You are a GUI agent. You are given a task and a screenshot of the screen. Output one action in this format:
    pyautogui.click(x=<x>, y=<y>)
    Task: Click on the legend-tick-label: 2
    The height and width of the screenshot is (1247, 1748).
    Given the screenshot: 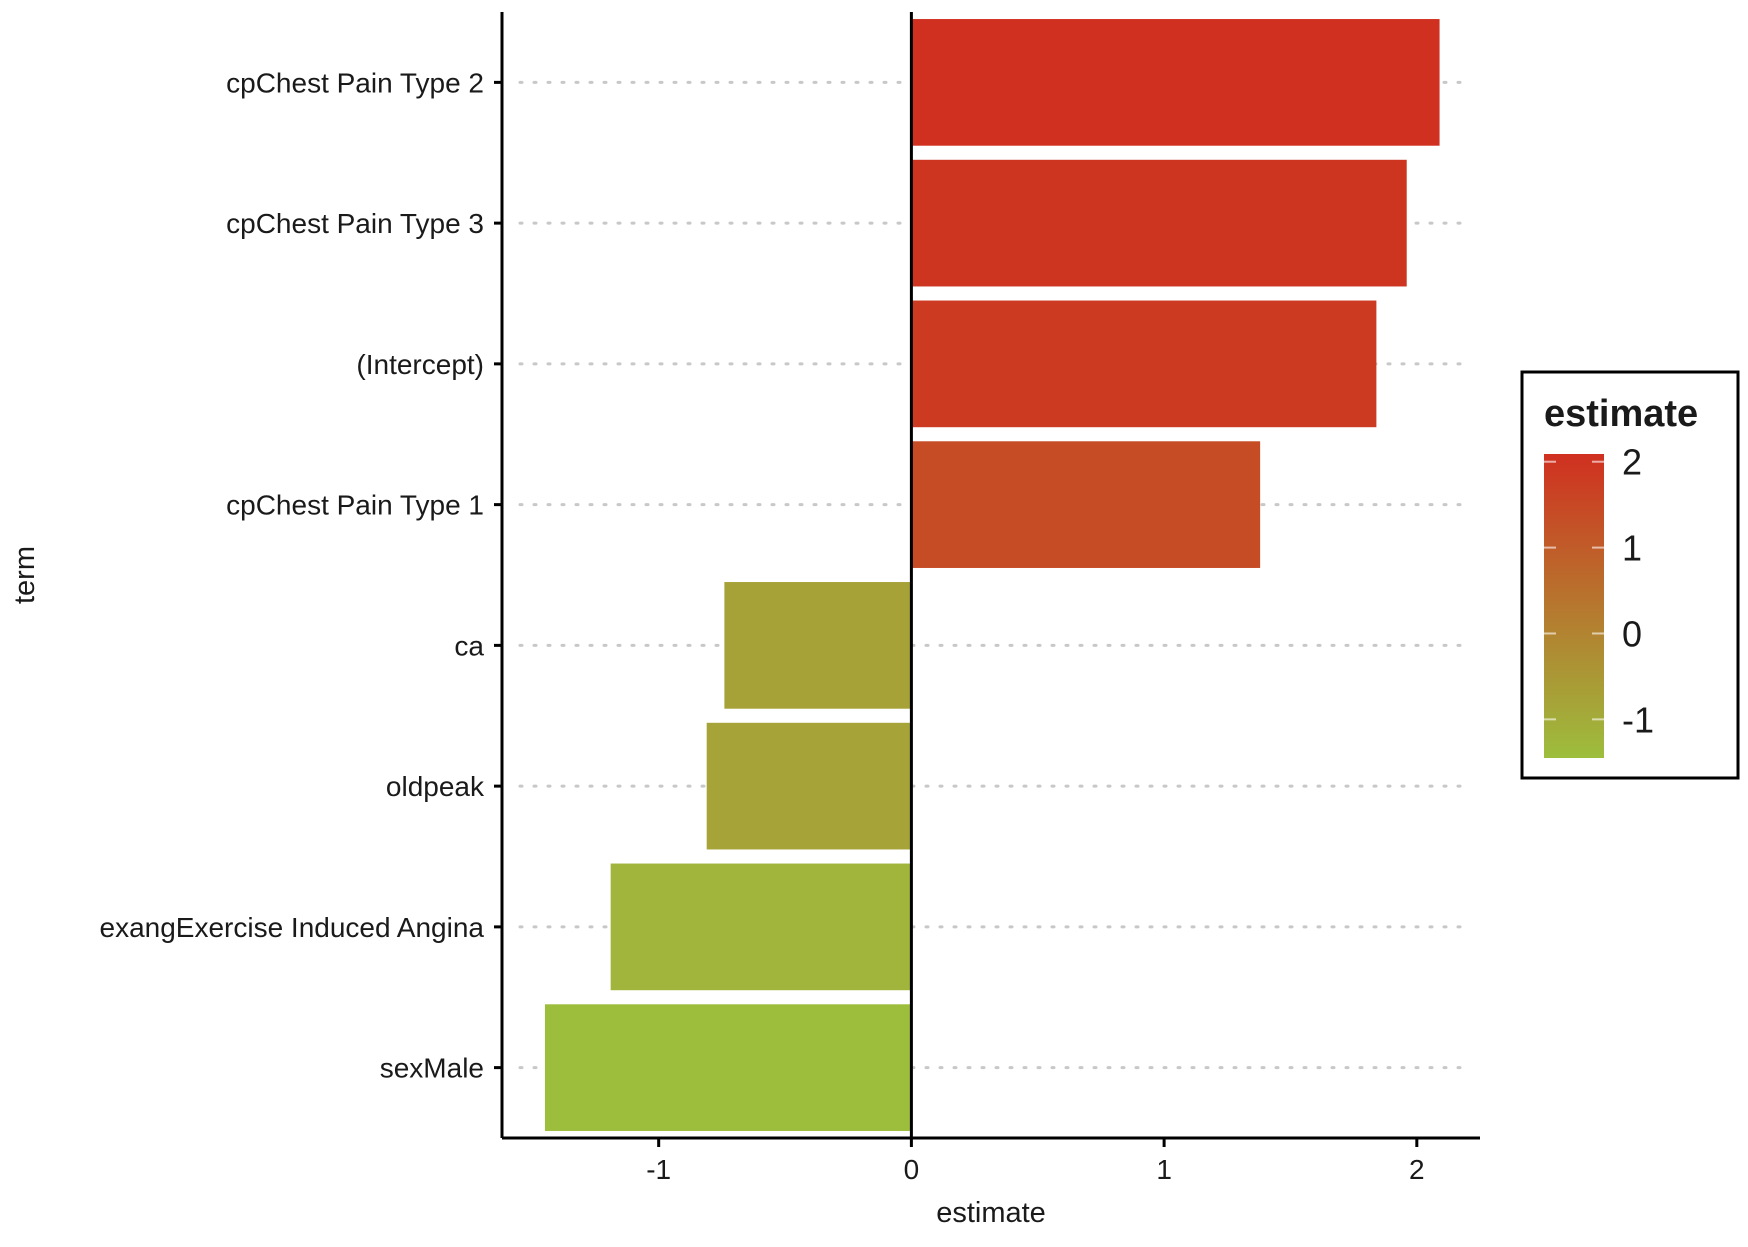 What is the action you would take?
    pyautogui.click(x=1632, y=462)
    